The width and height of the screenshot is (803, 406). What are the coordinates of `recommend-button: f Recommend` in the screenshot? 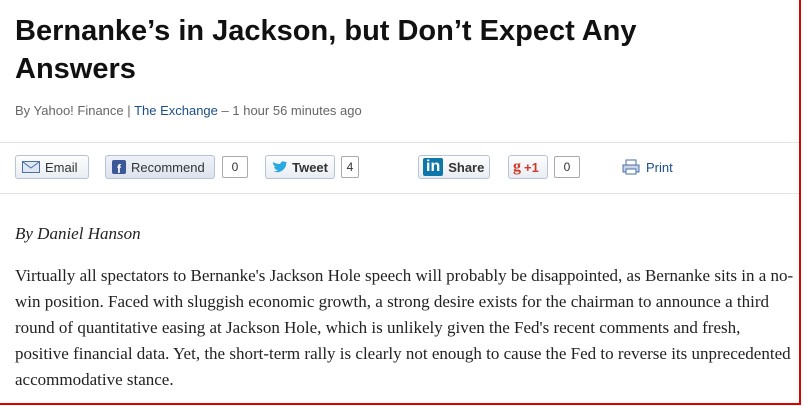 It's located at (160, 167).